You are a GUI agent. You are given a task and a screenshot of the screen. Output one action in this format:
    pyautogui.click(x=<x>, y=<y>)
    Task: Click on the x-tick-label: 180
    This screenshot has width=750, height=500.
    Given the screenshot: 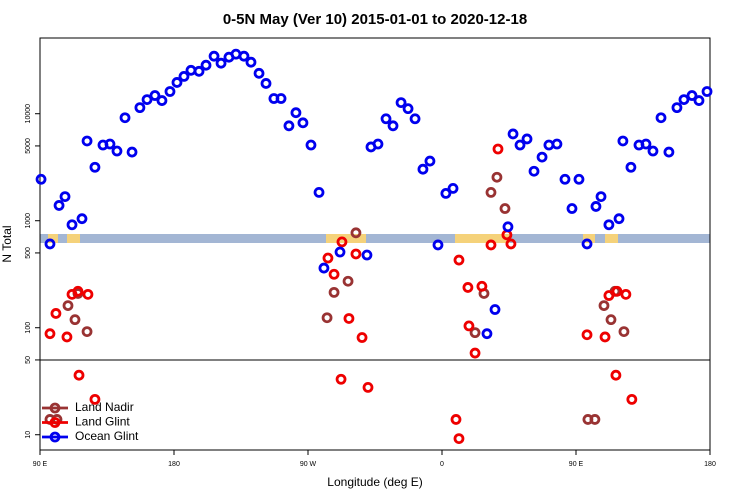 What is the action you would take?
    pyautogui.click(x=174, y=464)
    